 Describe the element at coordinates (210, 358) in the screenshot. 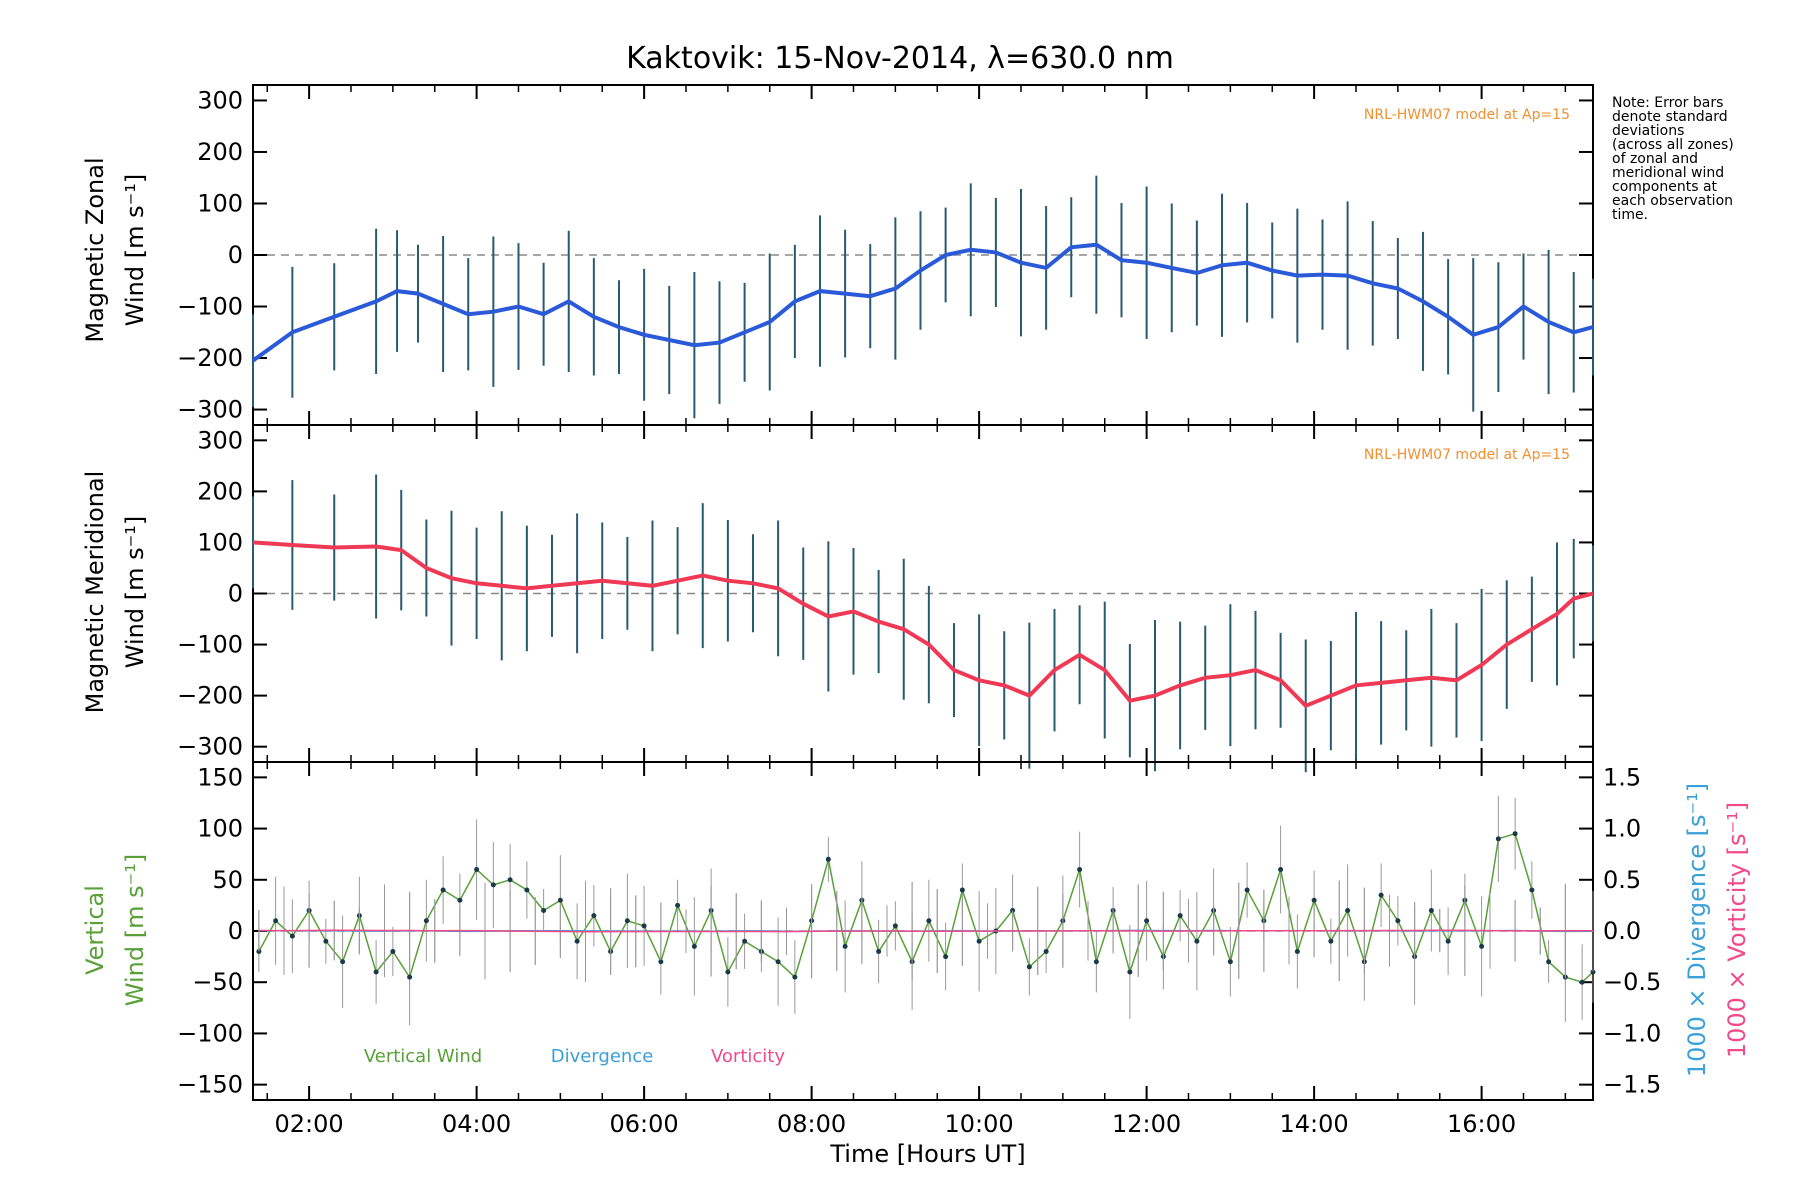

I see `y-tick-label: −200` at that location.